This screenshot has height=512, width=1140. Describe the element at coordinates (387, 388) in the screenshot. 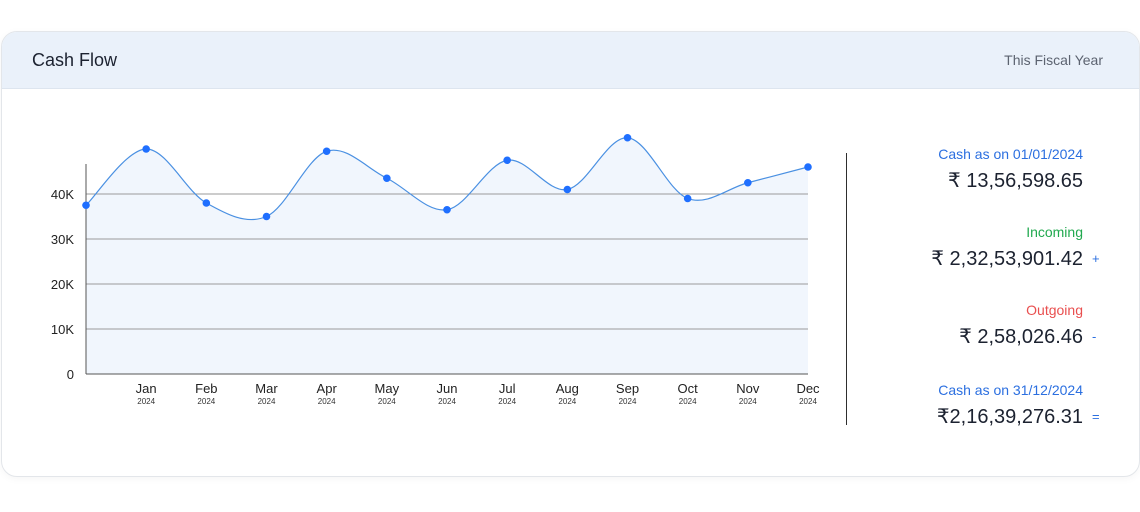

I see `x-tick-label: May` at that location.